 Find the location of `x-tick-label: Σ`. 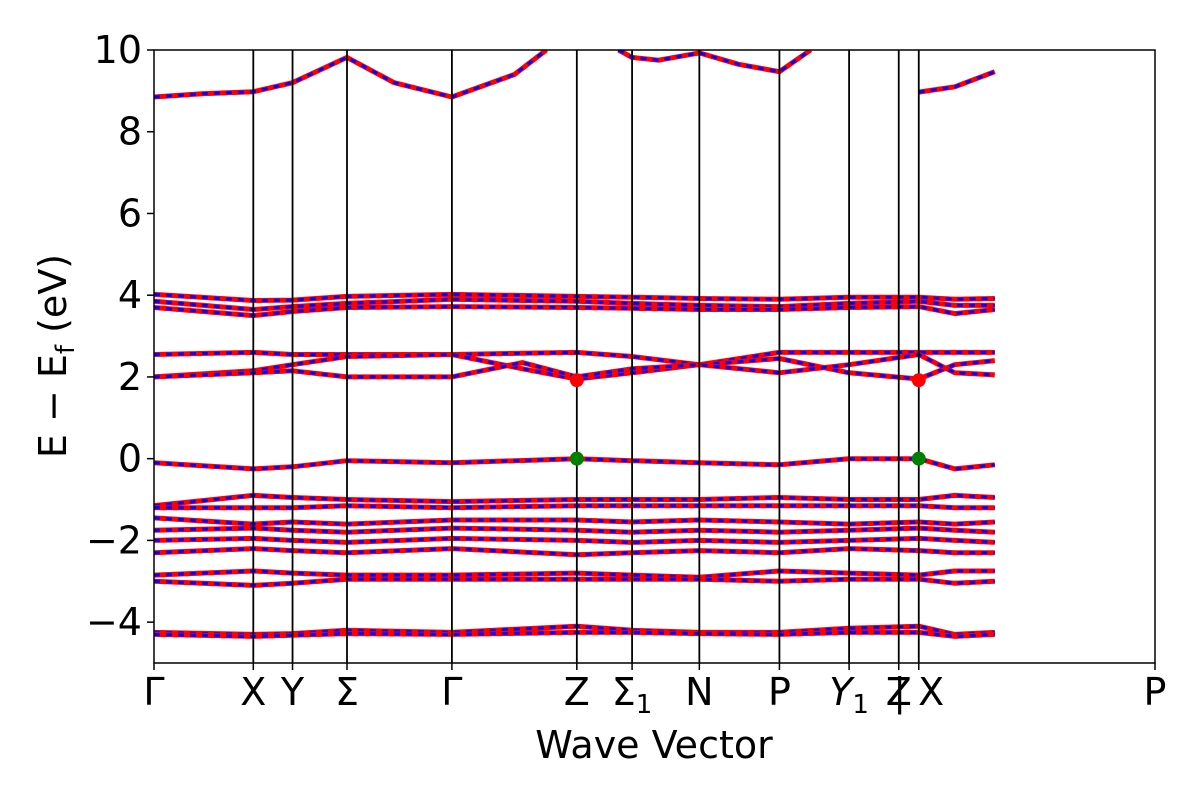

x-tick-label: Σ is located at coordinates (347, 692).